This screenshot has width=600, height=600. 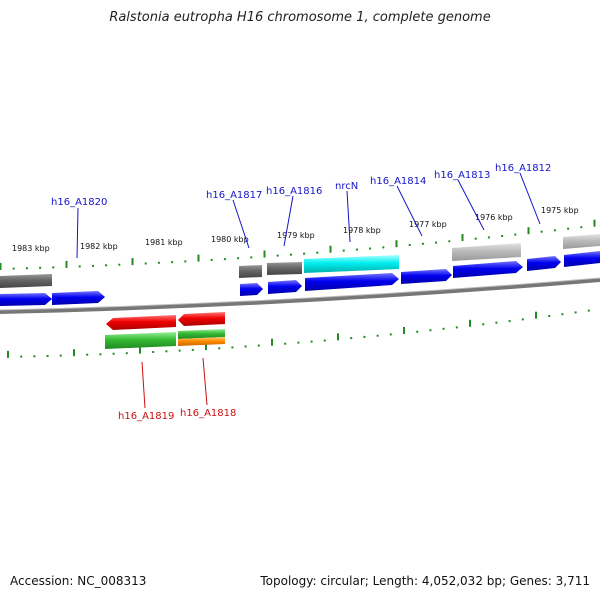 I want to click on gene-label-forward: h16_A1820, so click(x=79, y=202).